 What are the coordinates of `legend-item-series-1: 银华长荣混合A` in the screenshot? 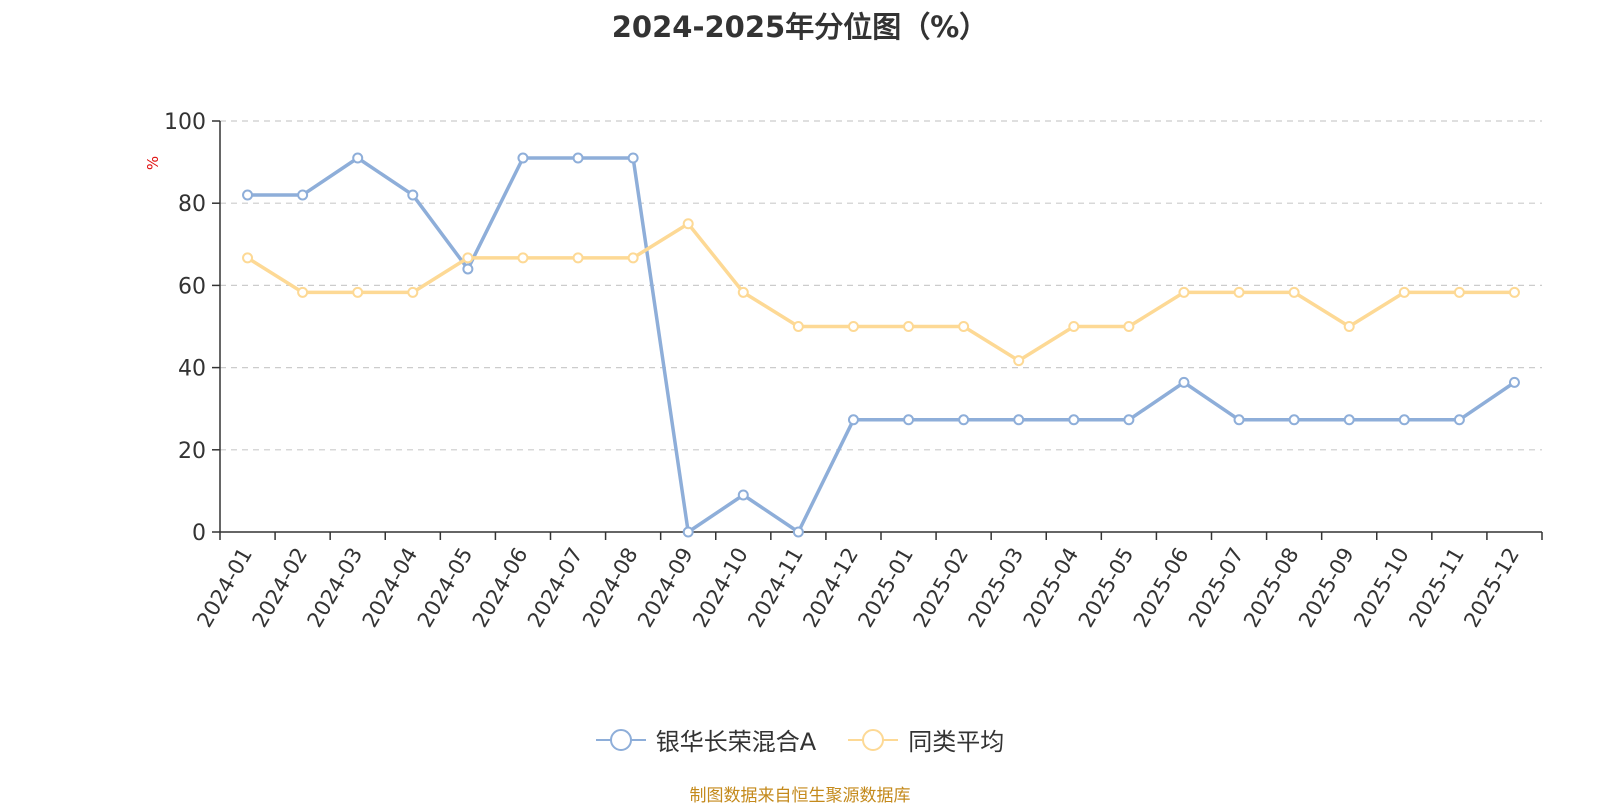 It's located at (706, 739).